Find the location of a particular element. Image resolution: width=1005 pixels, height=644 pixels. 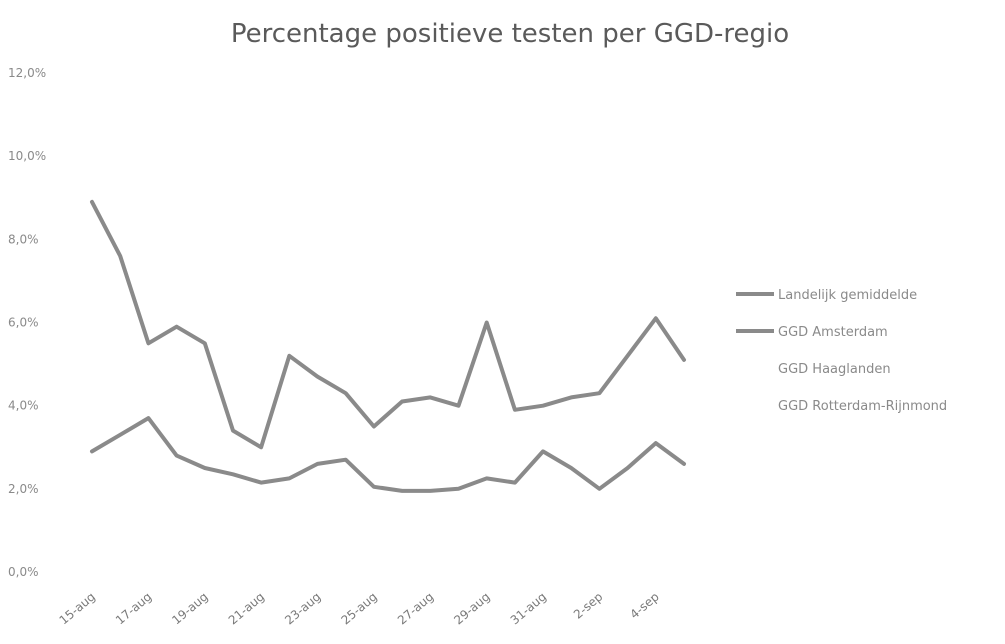

y-tick-label: 8,0% is located at coordinates (23, 239).